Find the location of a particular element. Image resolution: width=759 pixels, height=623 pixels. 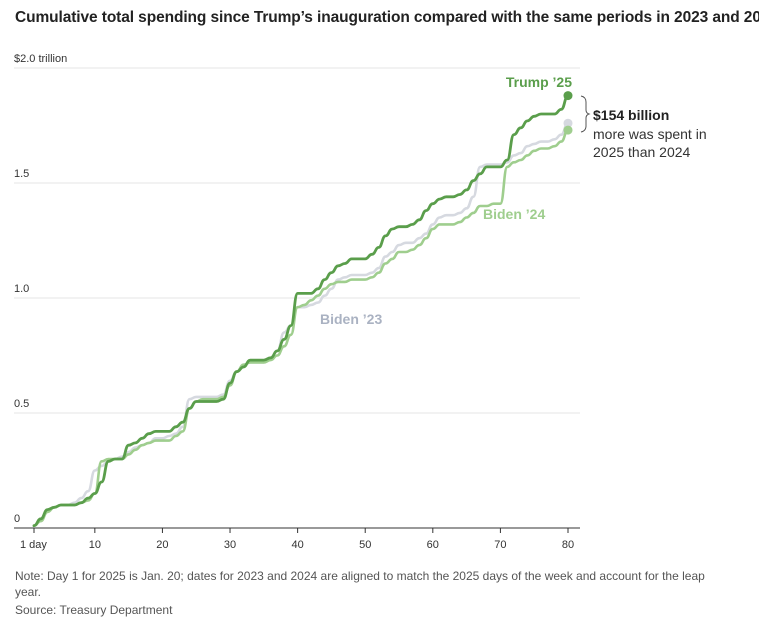

x-axis: 1 day 10 20 30 40 50 60 70 80 is located at coordinates (297, 539).